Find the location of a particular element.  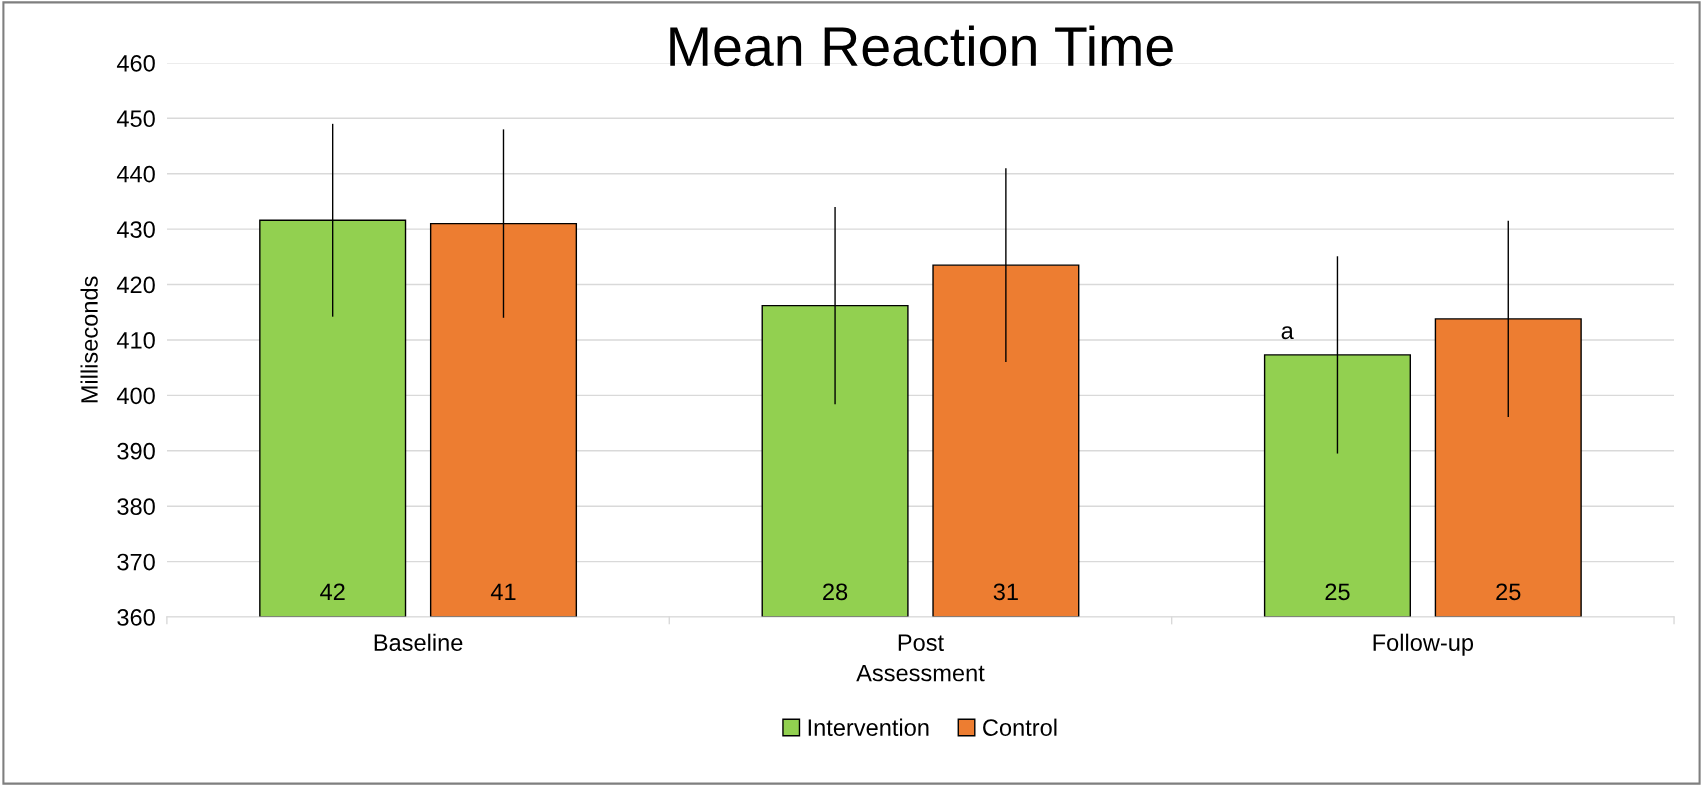

y-tick-label: 400 is located at coordinates (135, 396).